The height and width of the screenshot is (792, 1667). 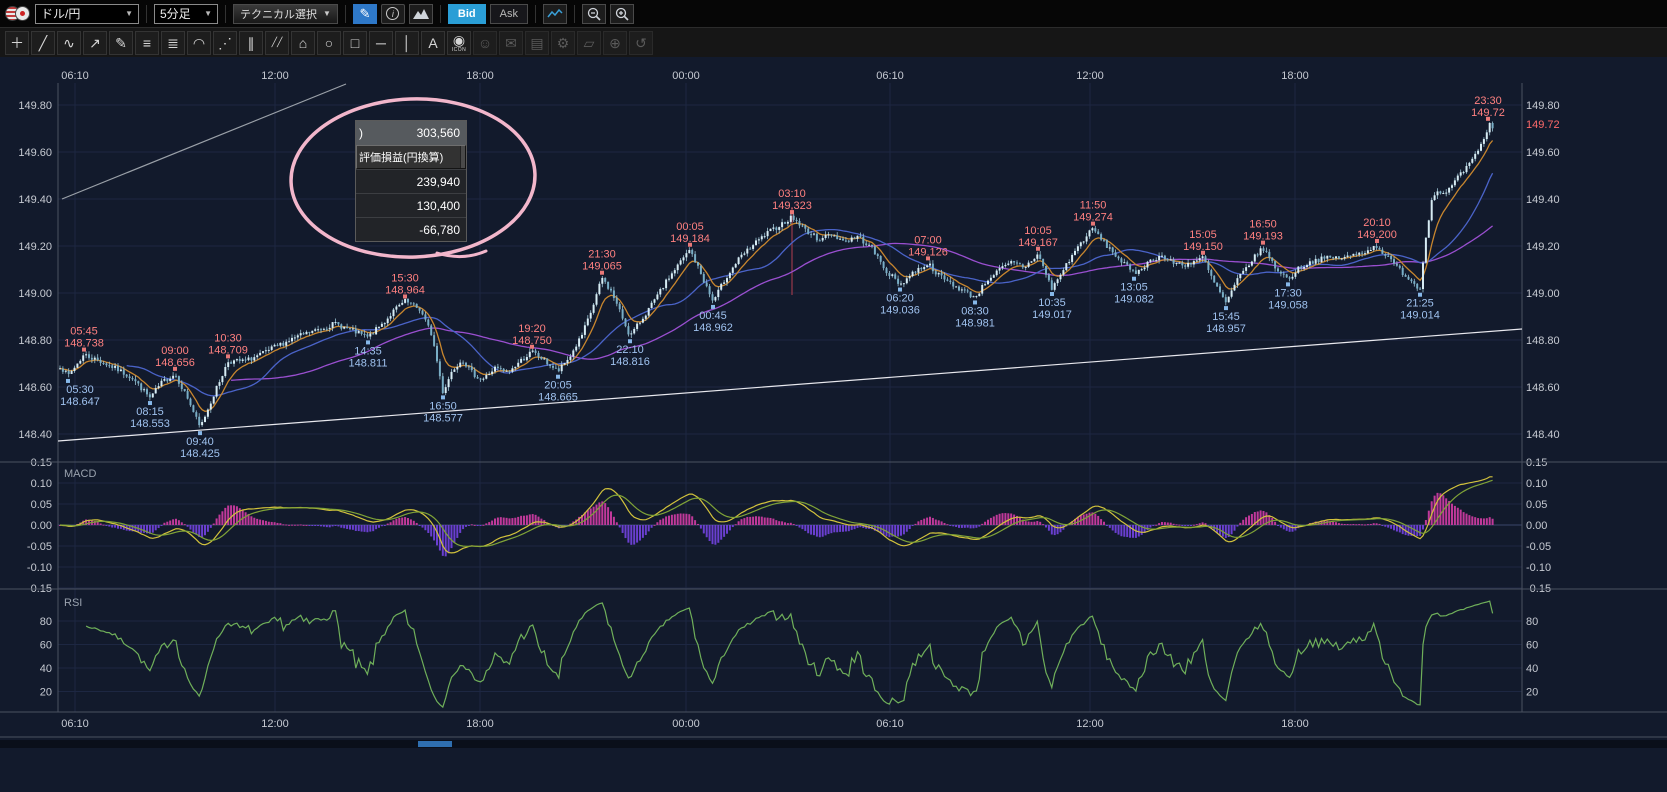 I want to click on technical-select-label: テクニカル選択, so click(x=278, y=14).